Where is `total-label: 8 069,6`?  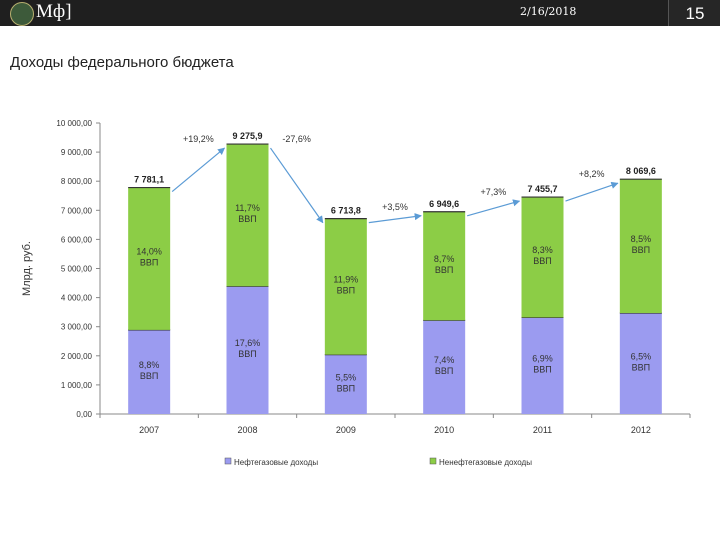 total-label: 8 069,6 is located at coordinates (641, 171).